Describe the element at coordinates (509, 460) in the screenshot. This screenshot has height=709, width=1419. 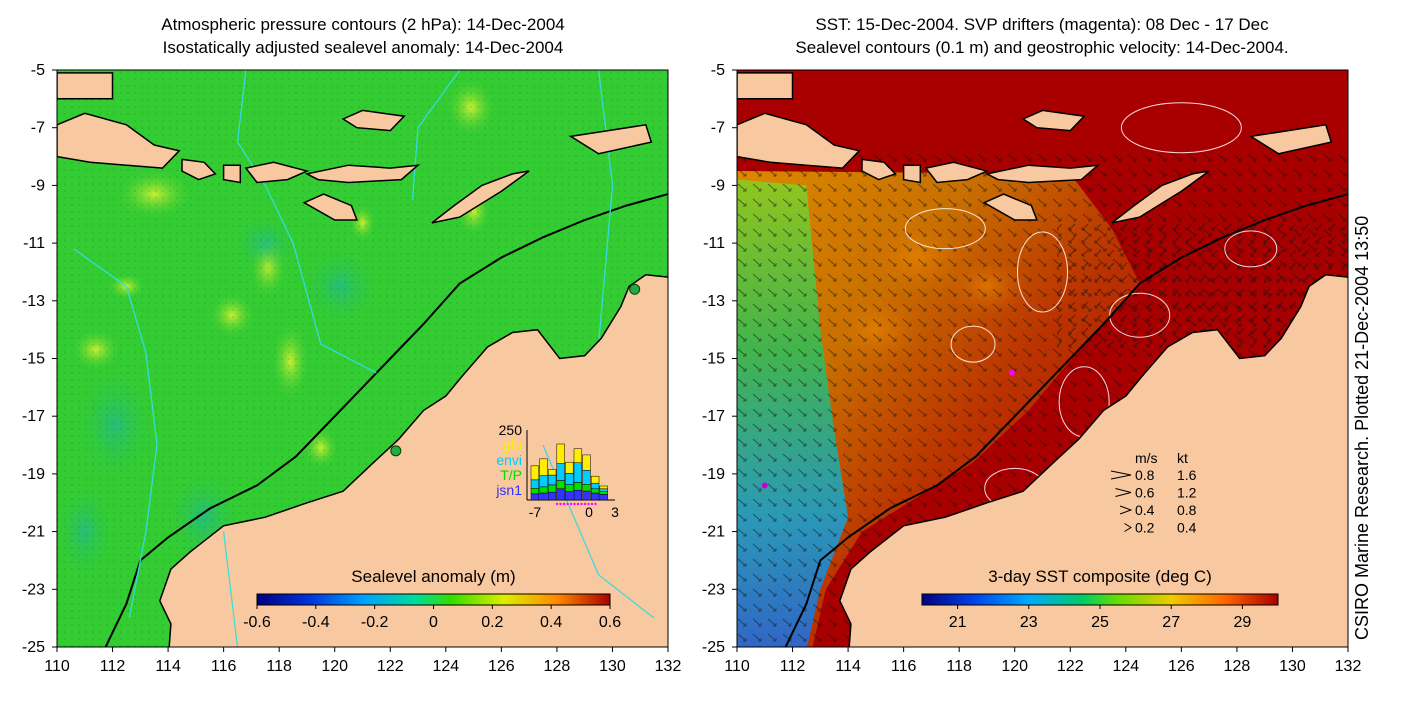
I see `inset-legend-entry: envi` at that location.